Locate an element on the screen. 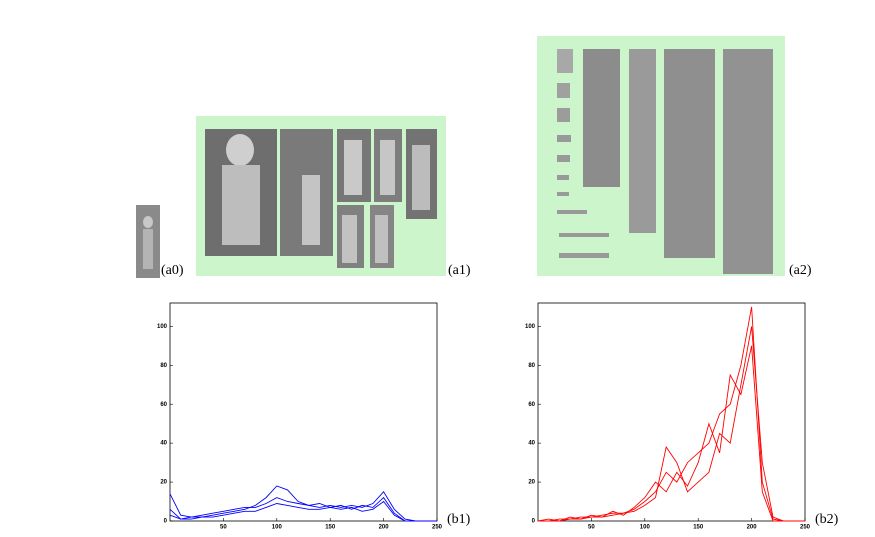  panel-label: (a0) is located at coordinates (172, 270).